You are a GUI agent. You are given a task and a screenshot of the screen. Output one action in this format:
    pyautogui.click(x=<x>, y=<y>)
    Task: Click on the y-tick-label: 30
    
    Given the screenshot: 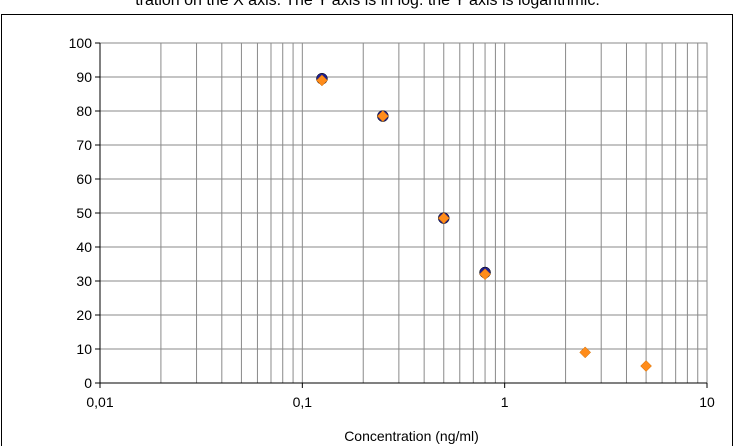 What is the action you would take?
    pyautogui.click(x=84, y=281)
    